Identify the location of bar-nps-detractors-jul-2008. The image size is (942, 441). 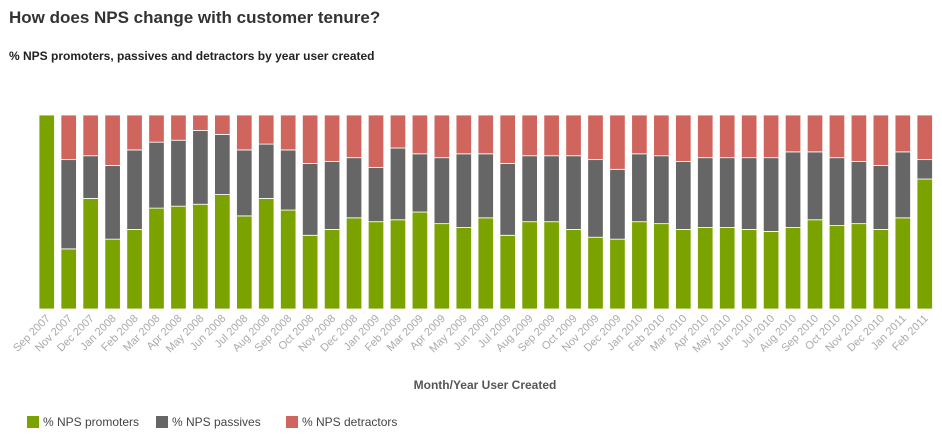
(244, 132).